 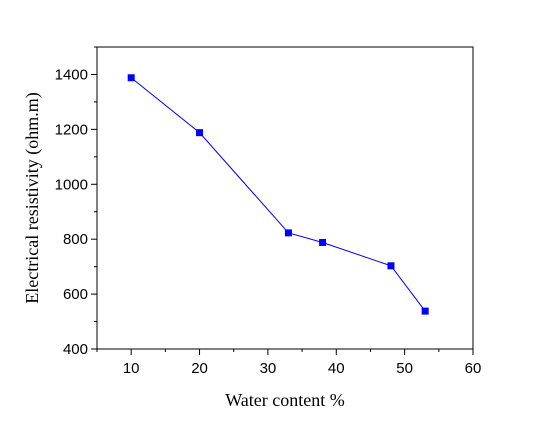 What do you see at coordinates (289, 363) in the screenshot?
I see `x-axis: 10 20 30 40 50 60` at bounding box center [289, 363].